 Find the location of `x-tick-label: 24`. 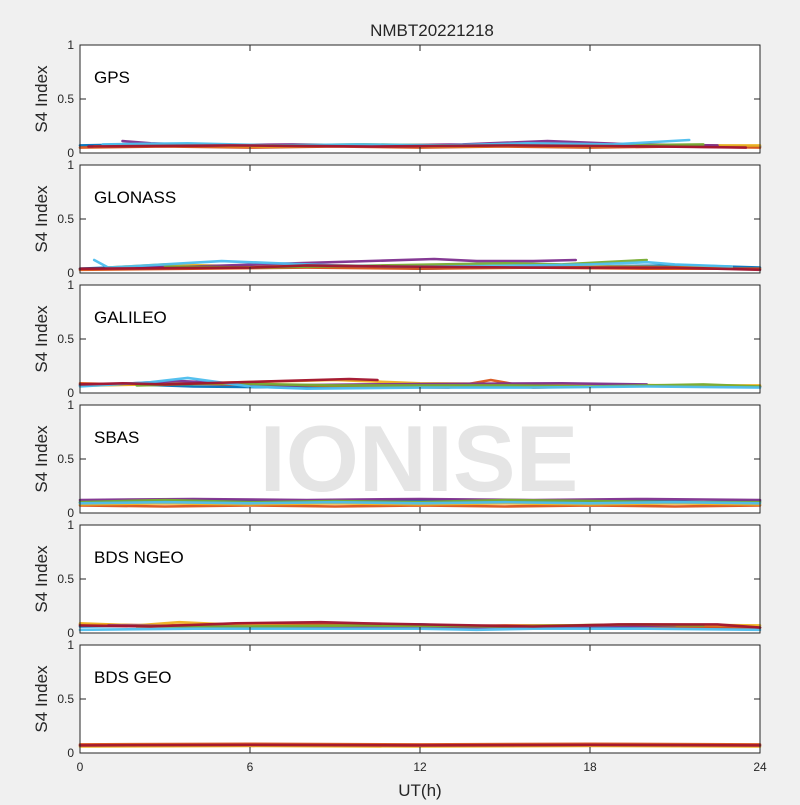

x-tick-label: 24 is located at coordinates (760, 767).